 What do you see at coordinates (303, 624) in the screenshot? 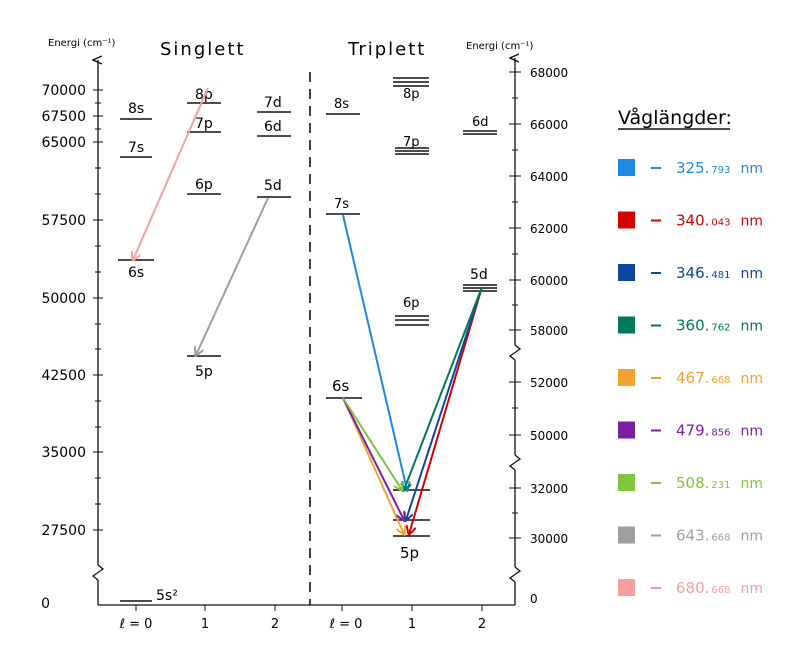
I see `x-axis-labels: ℓ = 0 1 2 ℓ = 0 1 2` at bounding box center [303, 624].